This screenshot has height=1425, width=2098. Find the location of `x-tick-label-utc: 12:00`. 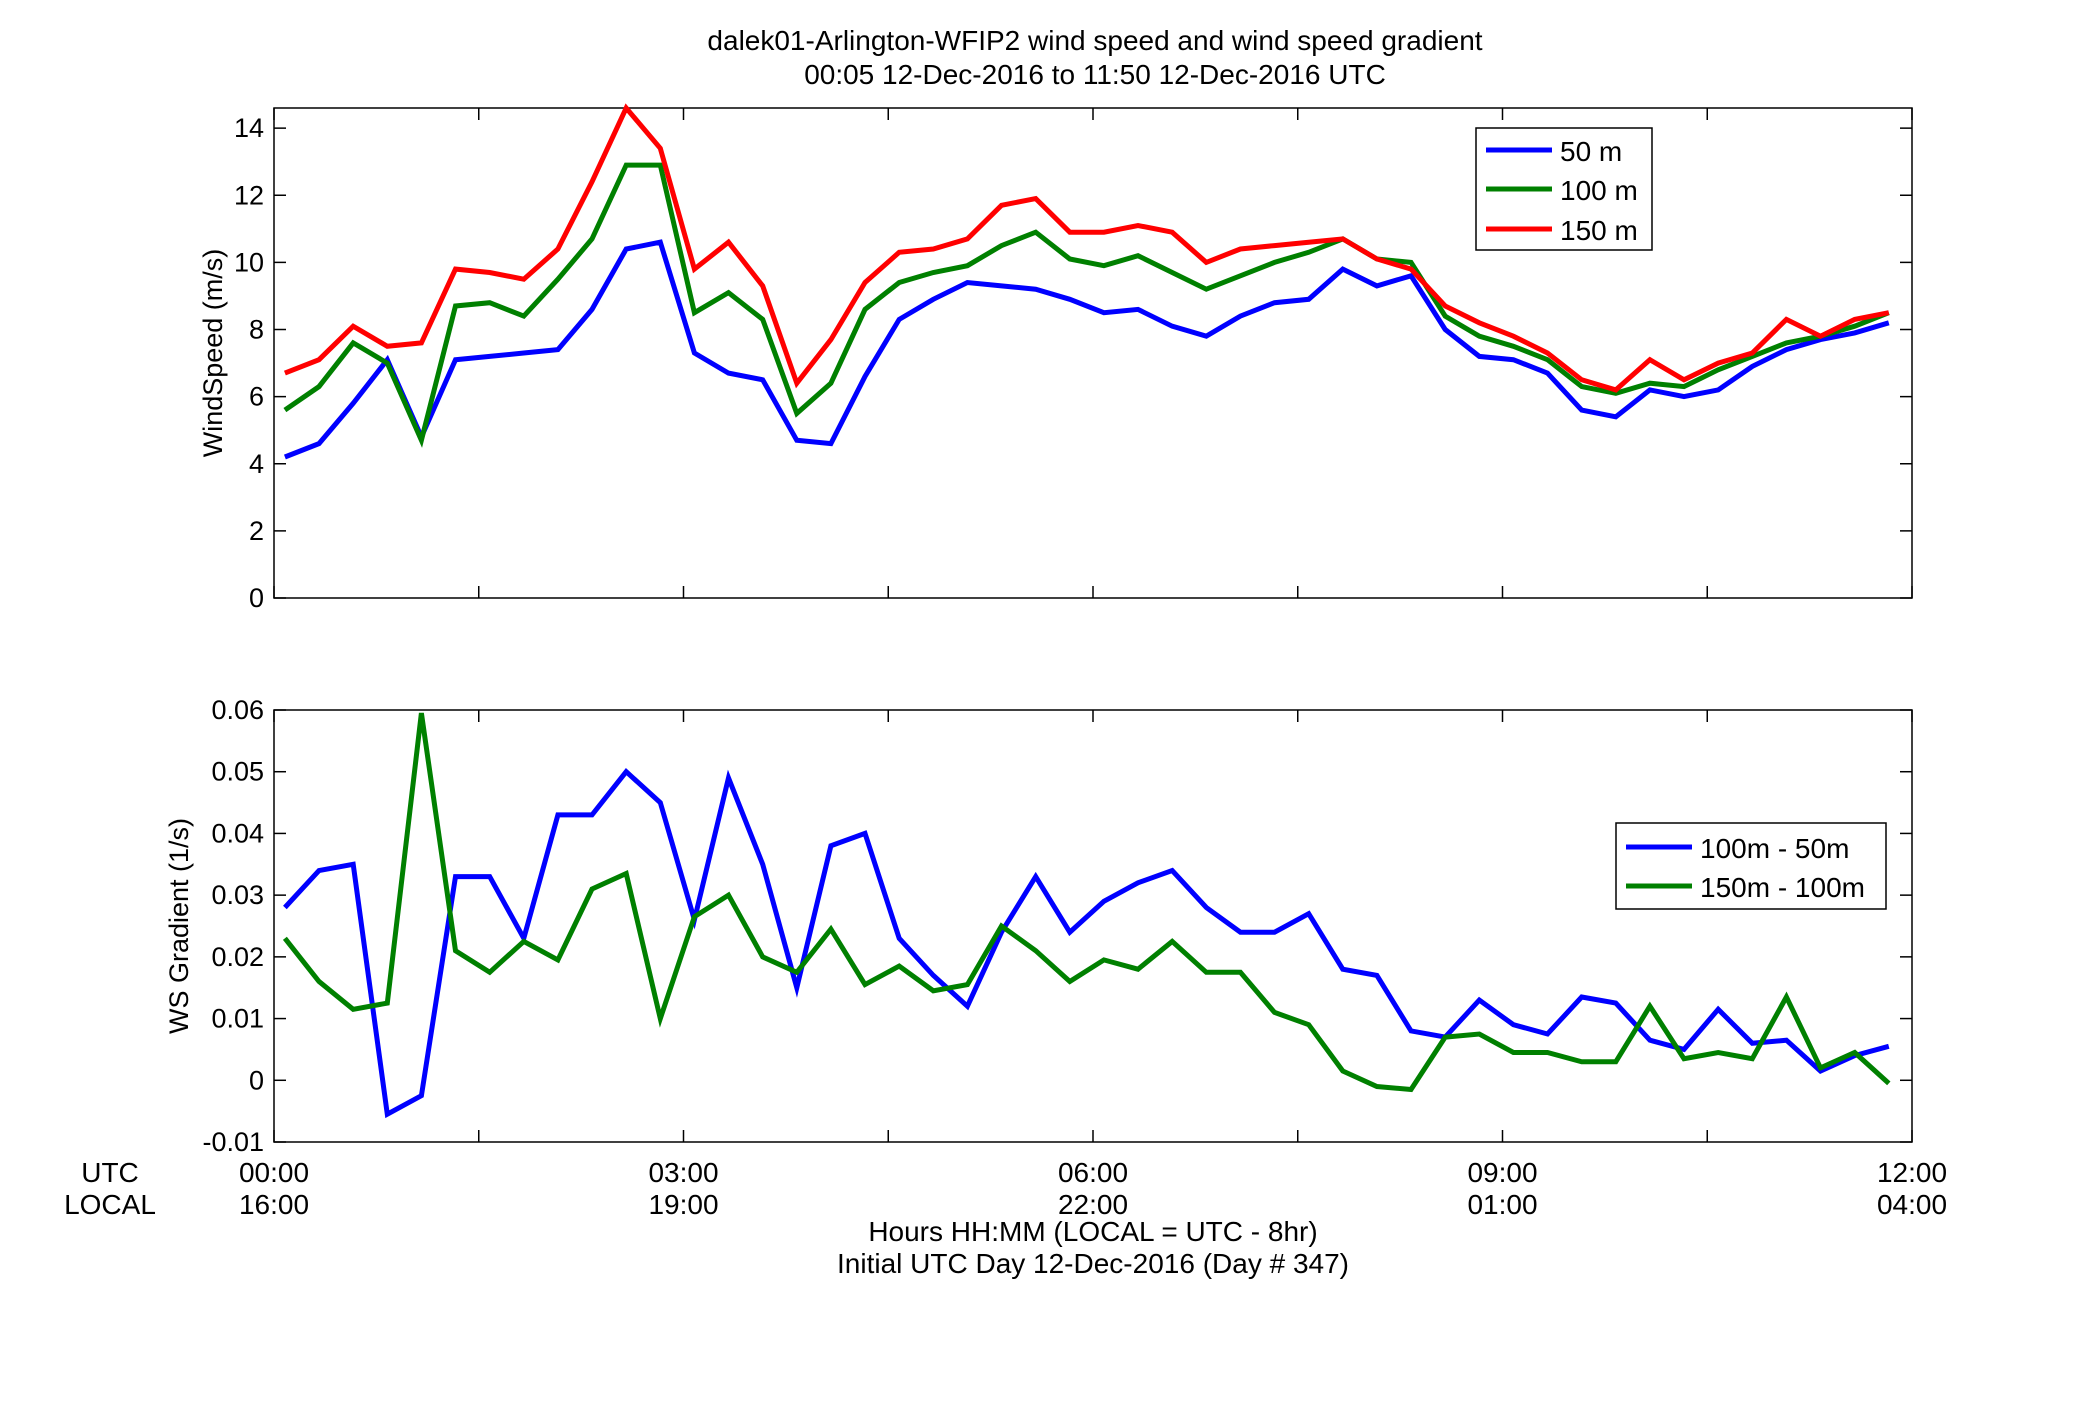

x-tick-label-utc: 12:00 is located at coordinates (1912, 1172).